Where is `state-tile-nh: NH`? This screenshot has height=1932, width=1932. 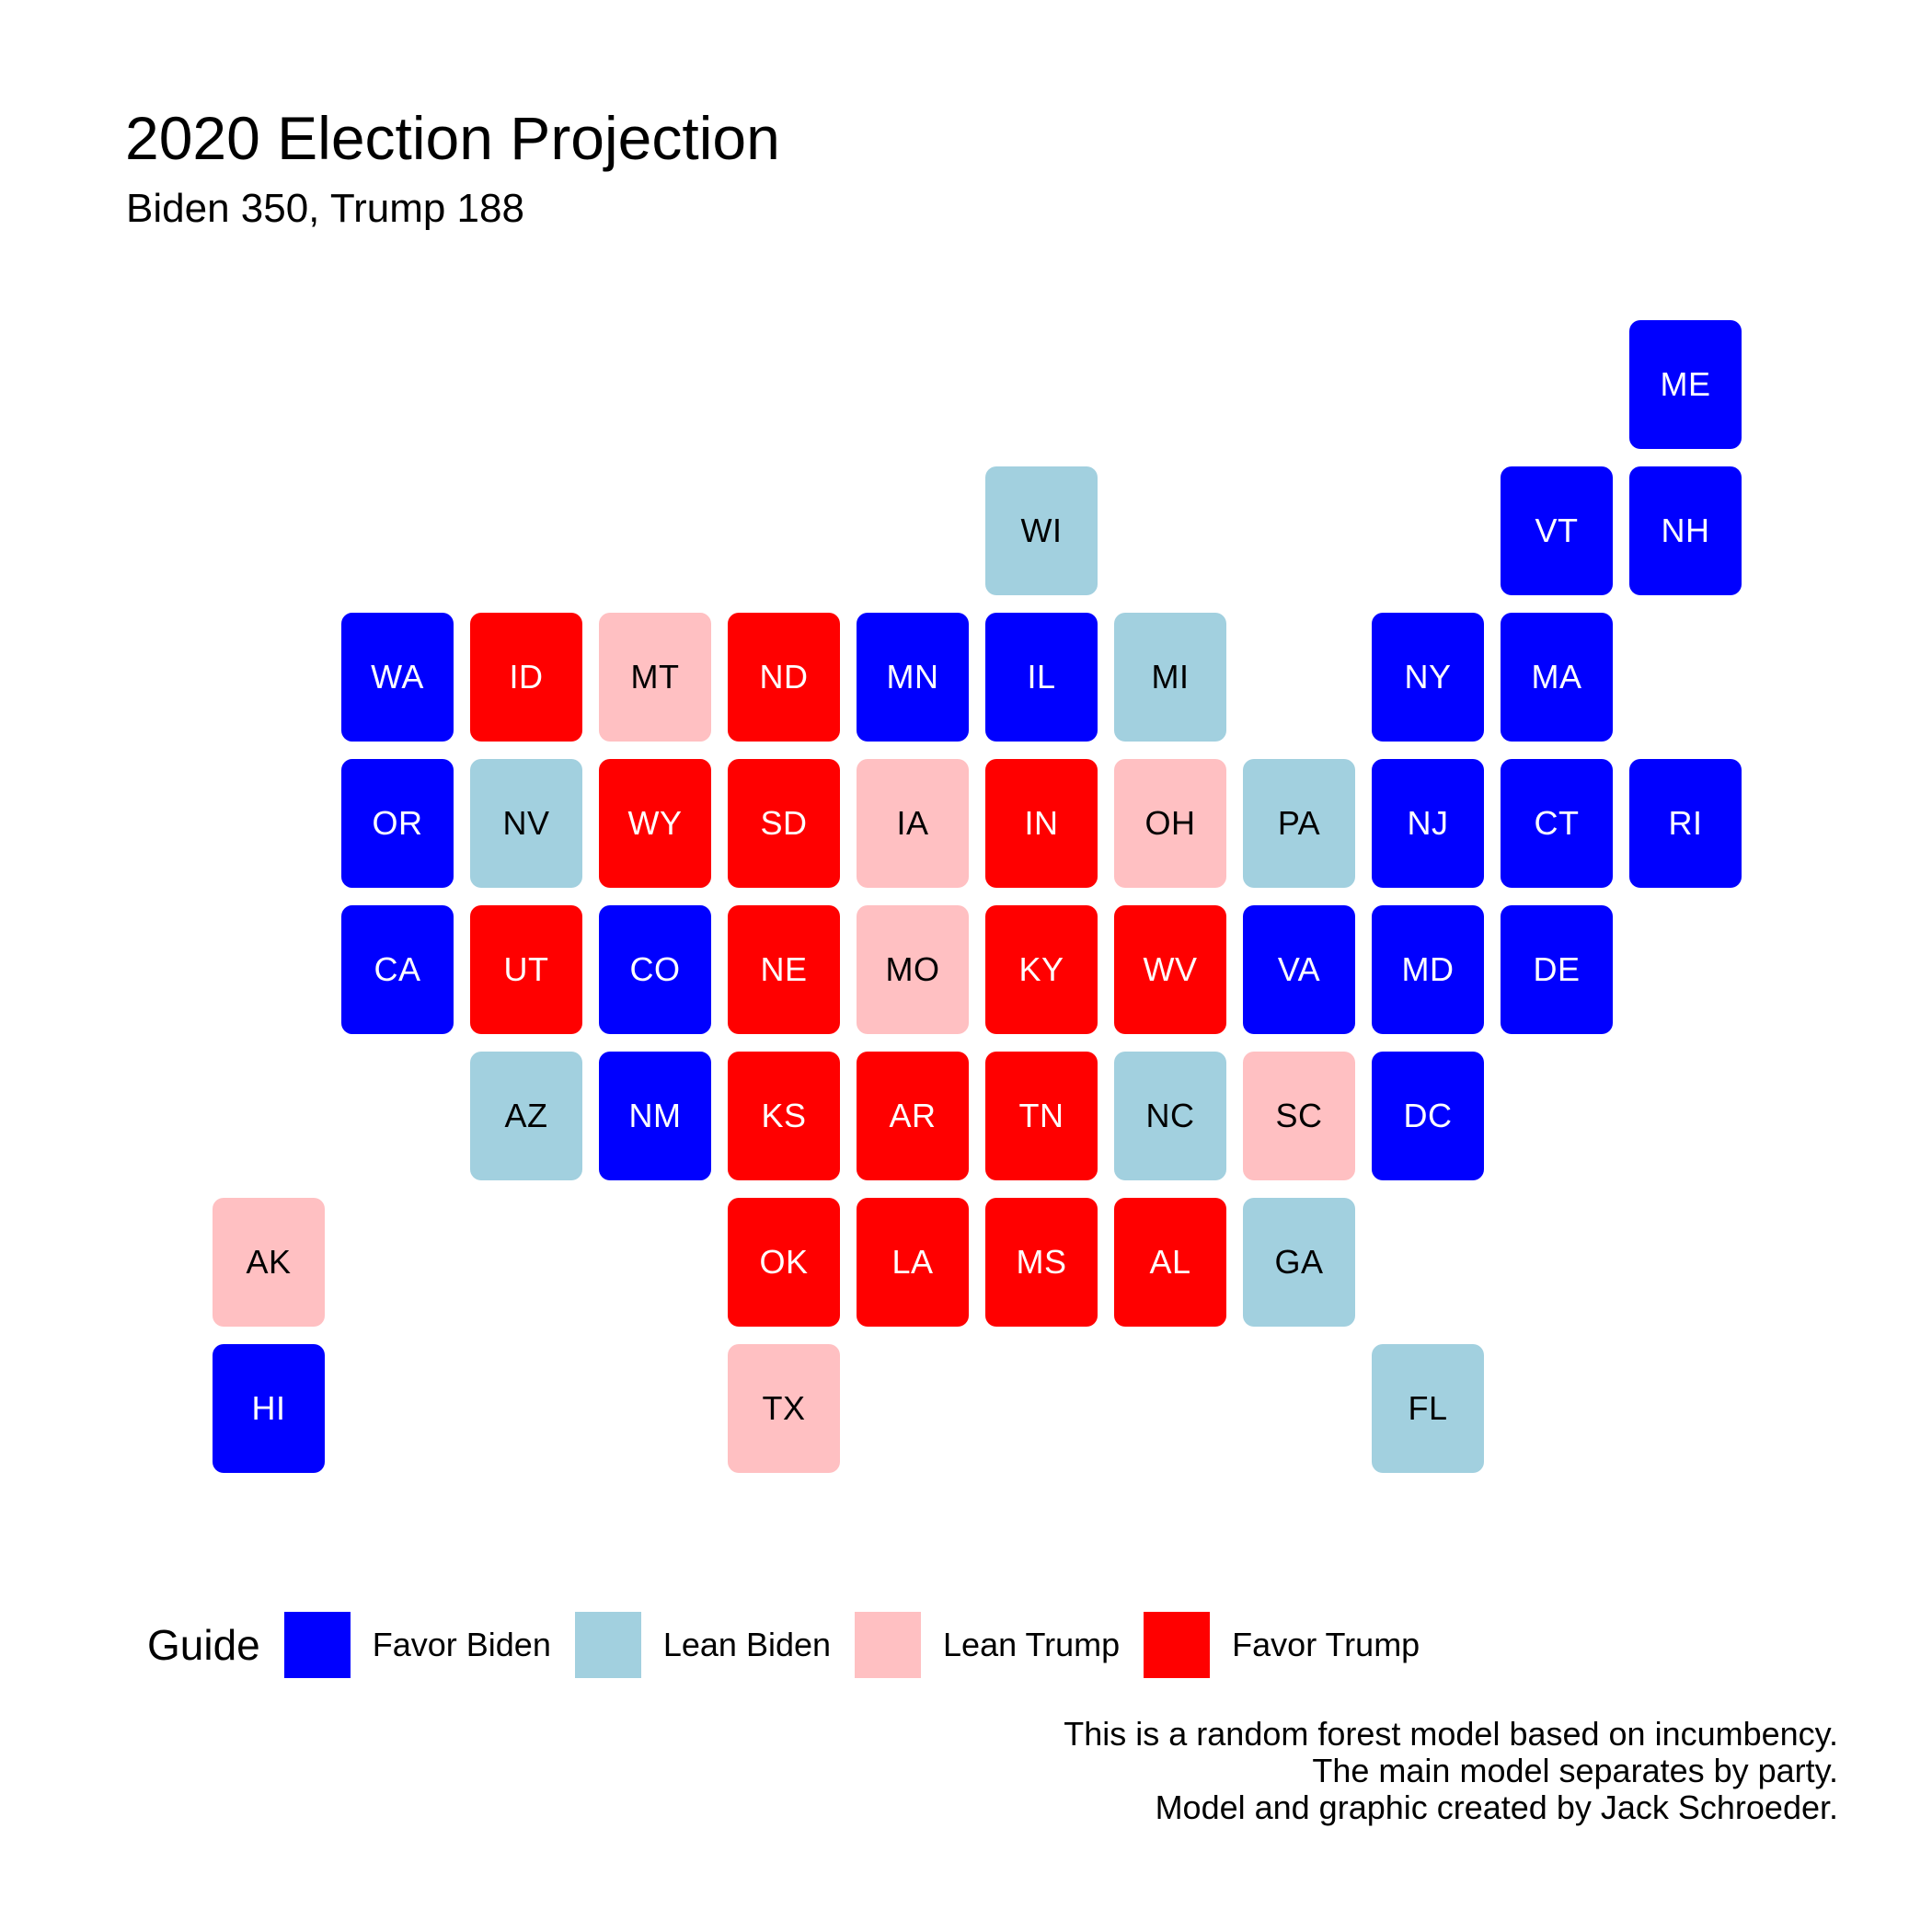
state-tile-nh: NH is located at coordinates (1685, 530).